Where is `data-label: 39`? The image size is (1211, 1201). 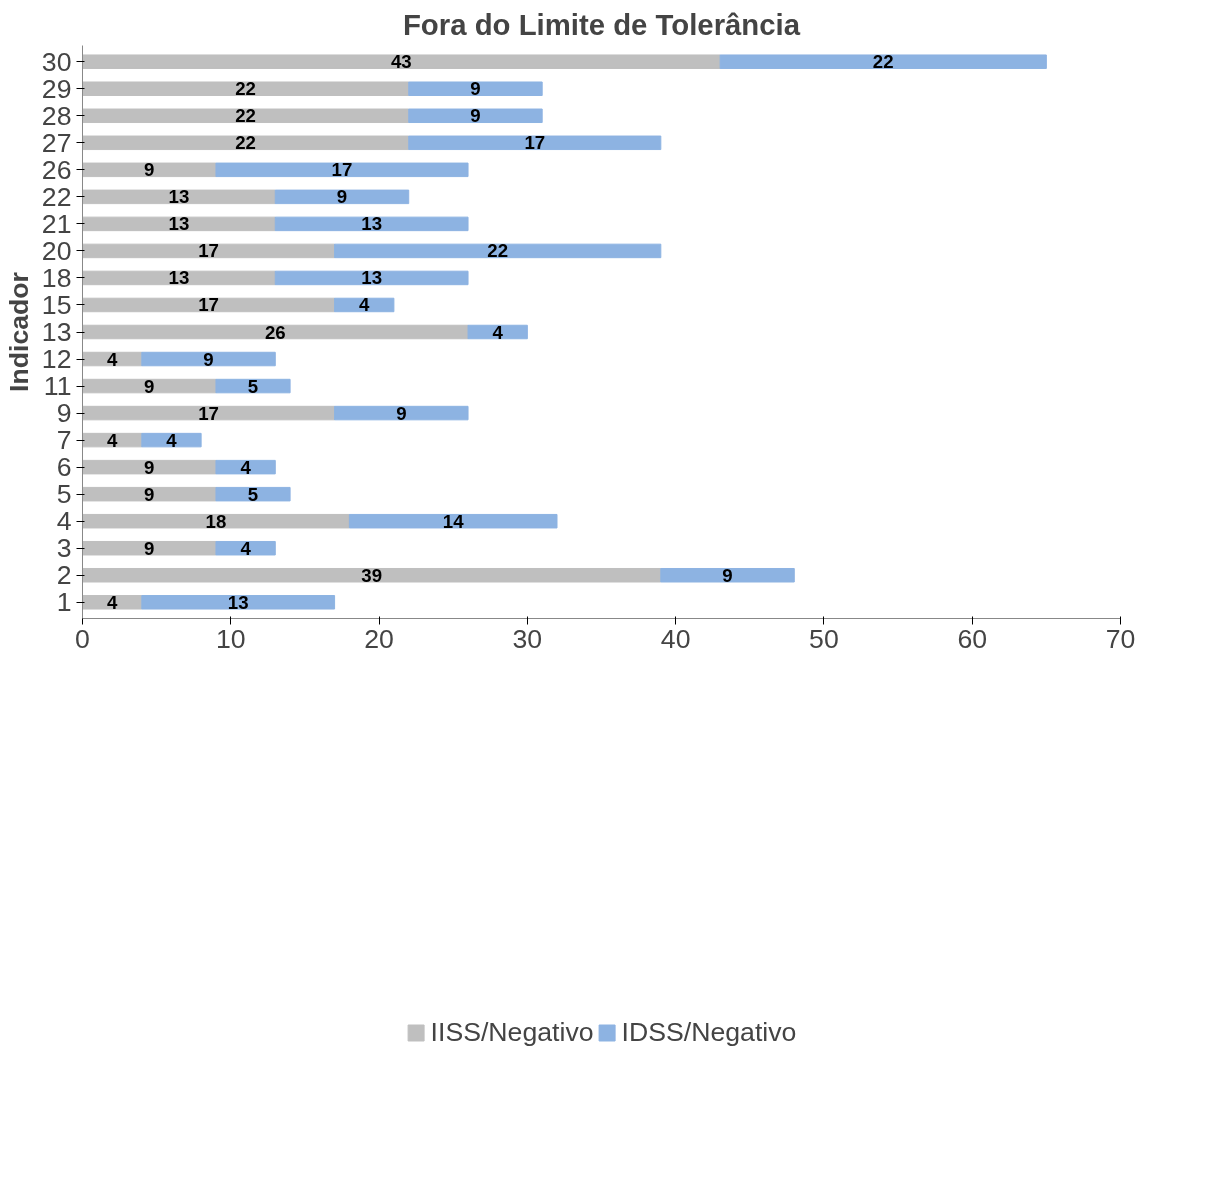 data-label: 39 is located at coordinates (372, 575).